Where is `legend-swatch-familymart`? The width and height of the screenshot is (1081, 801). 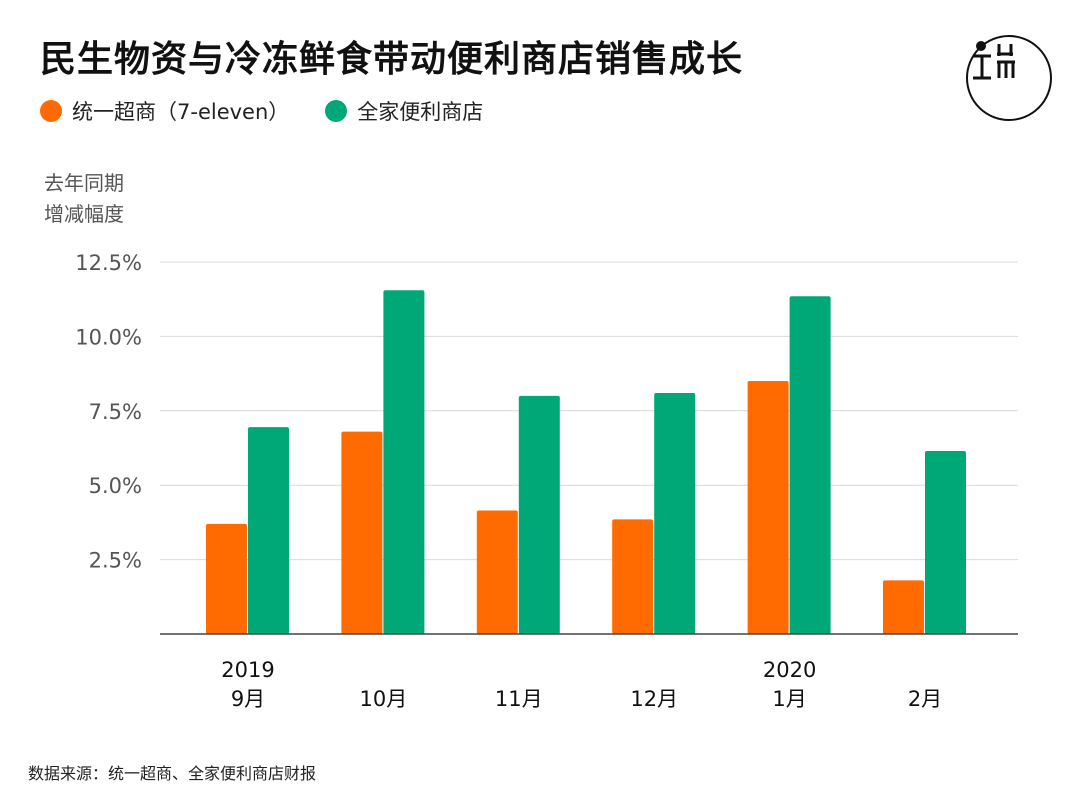
legend-swatch-familymart is located at coordinates (336, 111).